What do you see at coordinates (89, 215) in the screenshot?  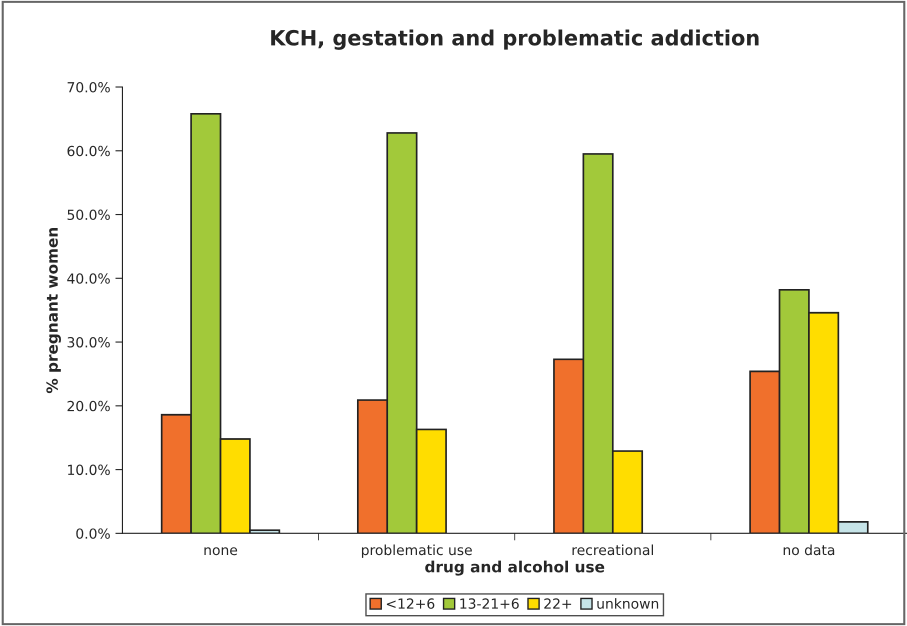 I see `y-tick-label: 50.0%` at bounding box center [89, 215].